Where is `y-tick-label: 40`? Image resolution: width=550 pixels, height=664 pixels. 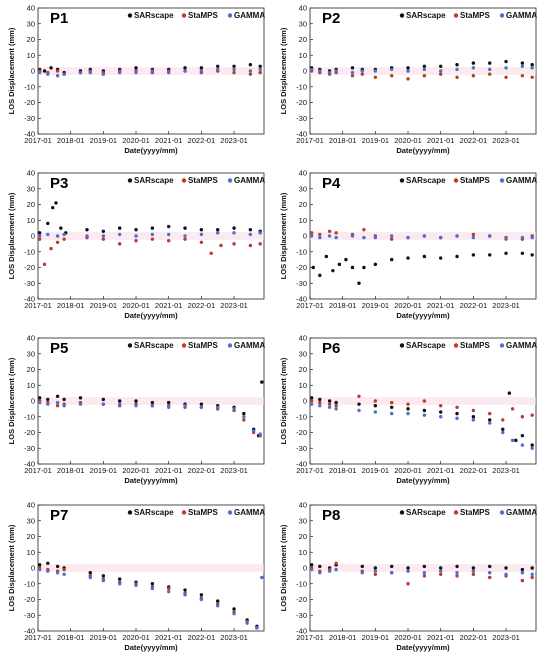 y-tick-label: 40 is located at coordinates (303, 173).